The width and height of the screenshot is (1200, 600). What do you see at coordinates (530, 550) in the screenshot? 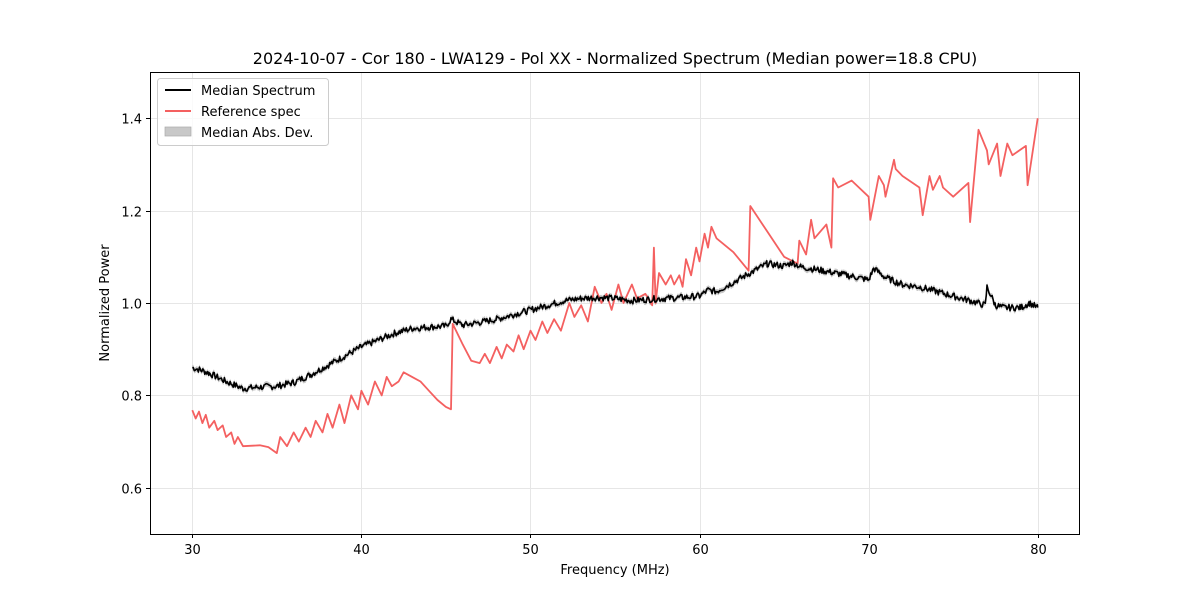
I see `x-tick-label: 50` at bounding box center [530, 550].